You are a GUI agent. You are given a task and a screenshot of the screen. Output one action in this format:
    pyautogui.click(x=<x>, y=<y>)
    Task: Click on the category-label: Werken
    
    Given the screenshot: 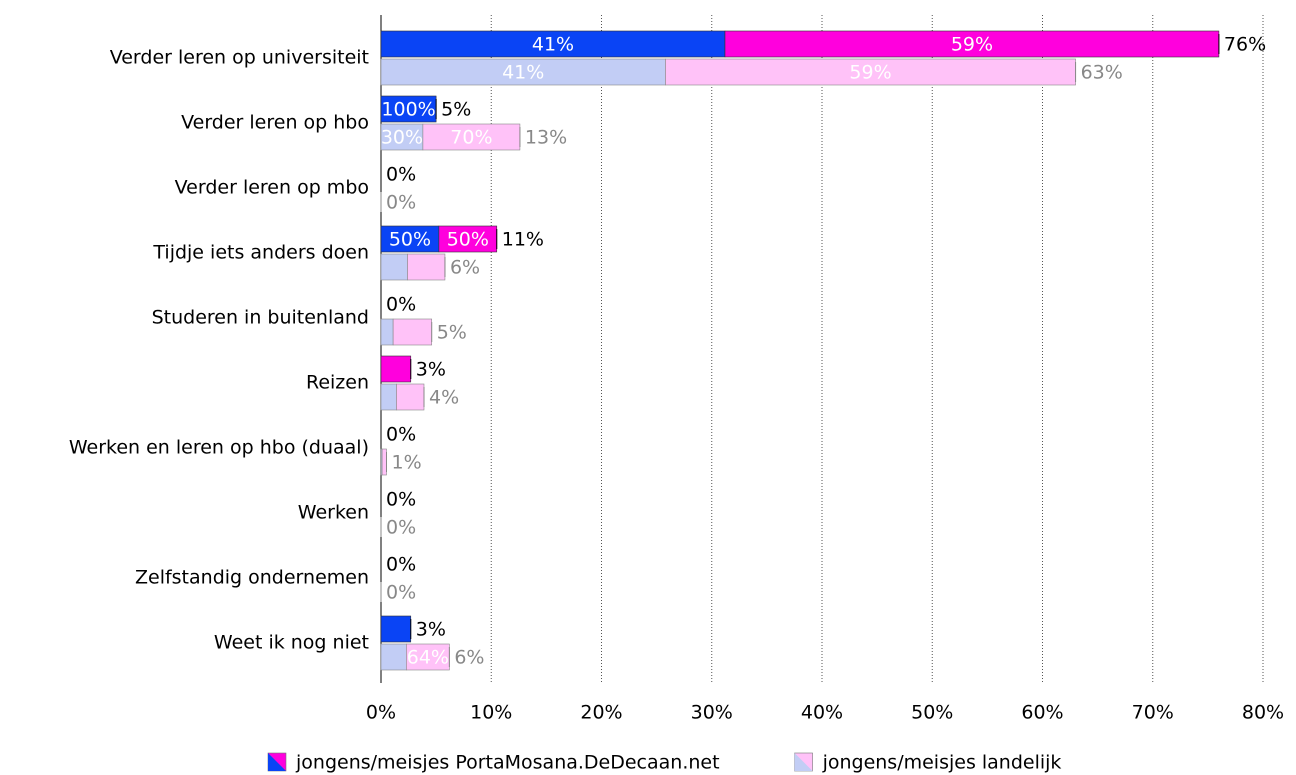 What is the action you would take?
    pyautogui.click(x=333, y=513)
    